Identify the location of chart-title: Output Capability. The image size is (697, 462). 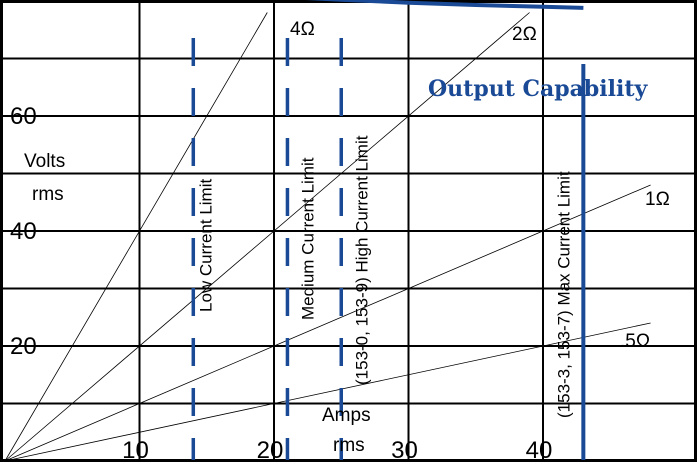
(538, 89).